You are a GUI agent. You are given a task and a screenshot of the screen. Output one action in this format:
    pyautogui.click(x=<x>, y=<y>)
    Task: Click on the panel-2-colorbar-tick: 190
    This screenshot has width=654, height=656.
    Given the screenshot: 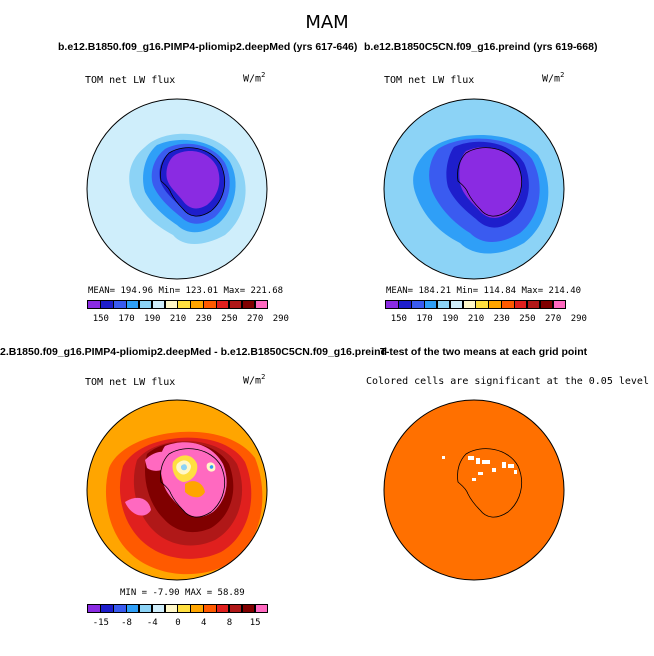 What is the action you would take?
    pyautogui.click(x=450, y=319)
    